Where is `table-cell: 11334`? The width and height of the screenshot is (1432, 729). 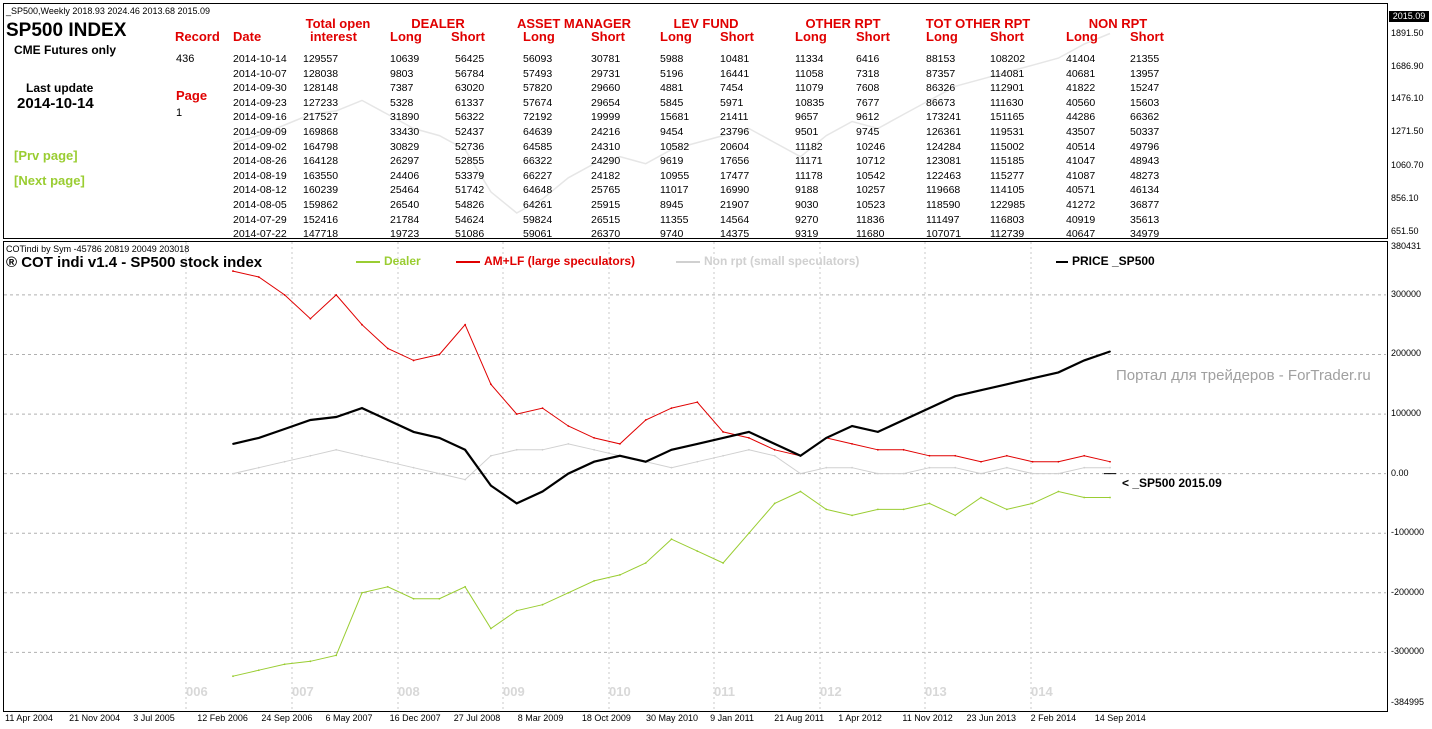 table-cell: 11334 is located at coordinates (809, 59).